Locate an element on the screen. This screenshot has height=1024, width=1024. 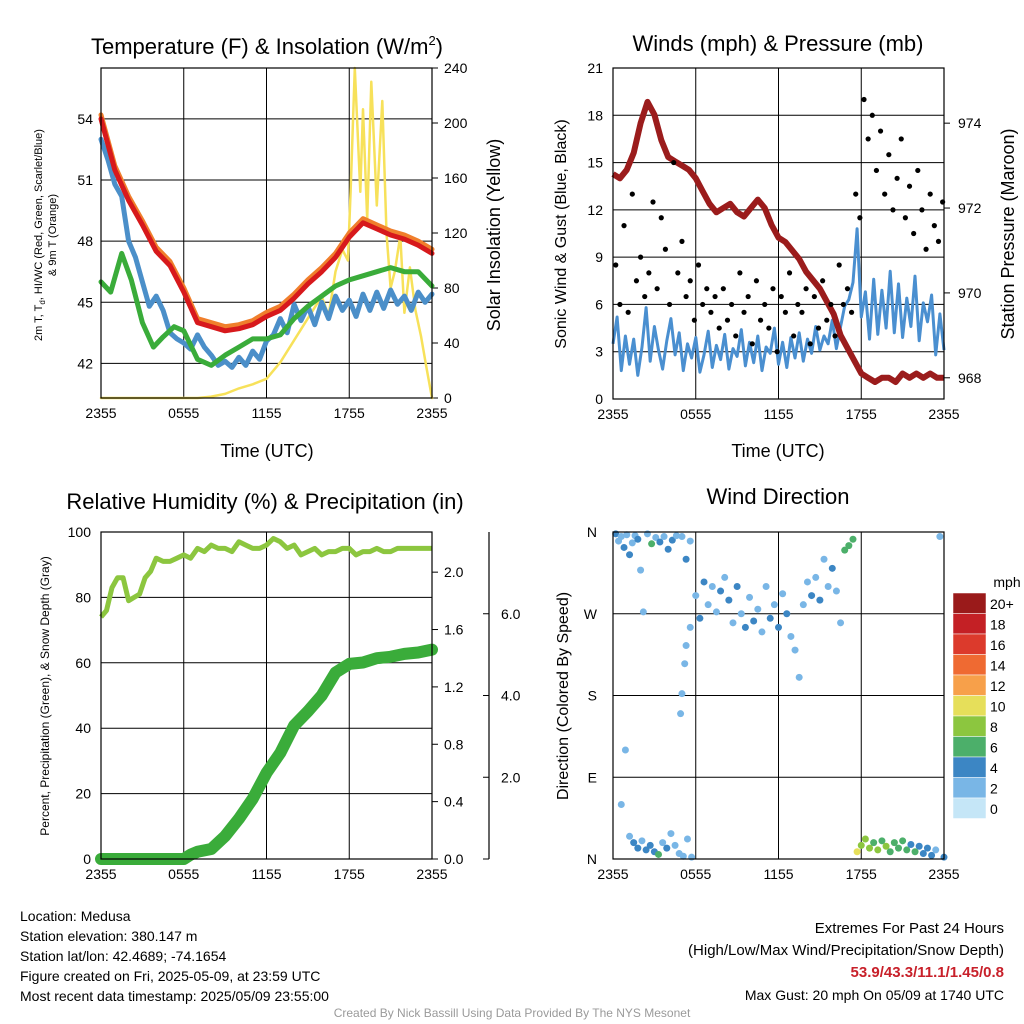
y2-tick-label: 972 is located at coordinates (970, 208).